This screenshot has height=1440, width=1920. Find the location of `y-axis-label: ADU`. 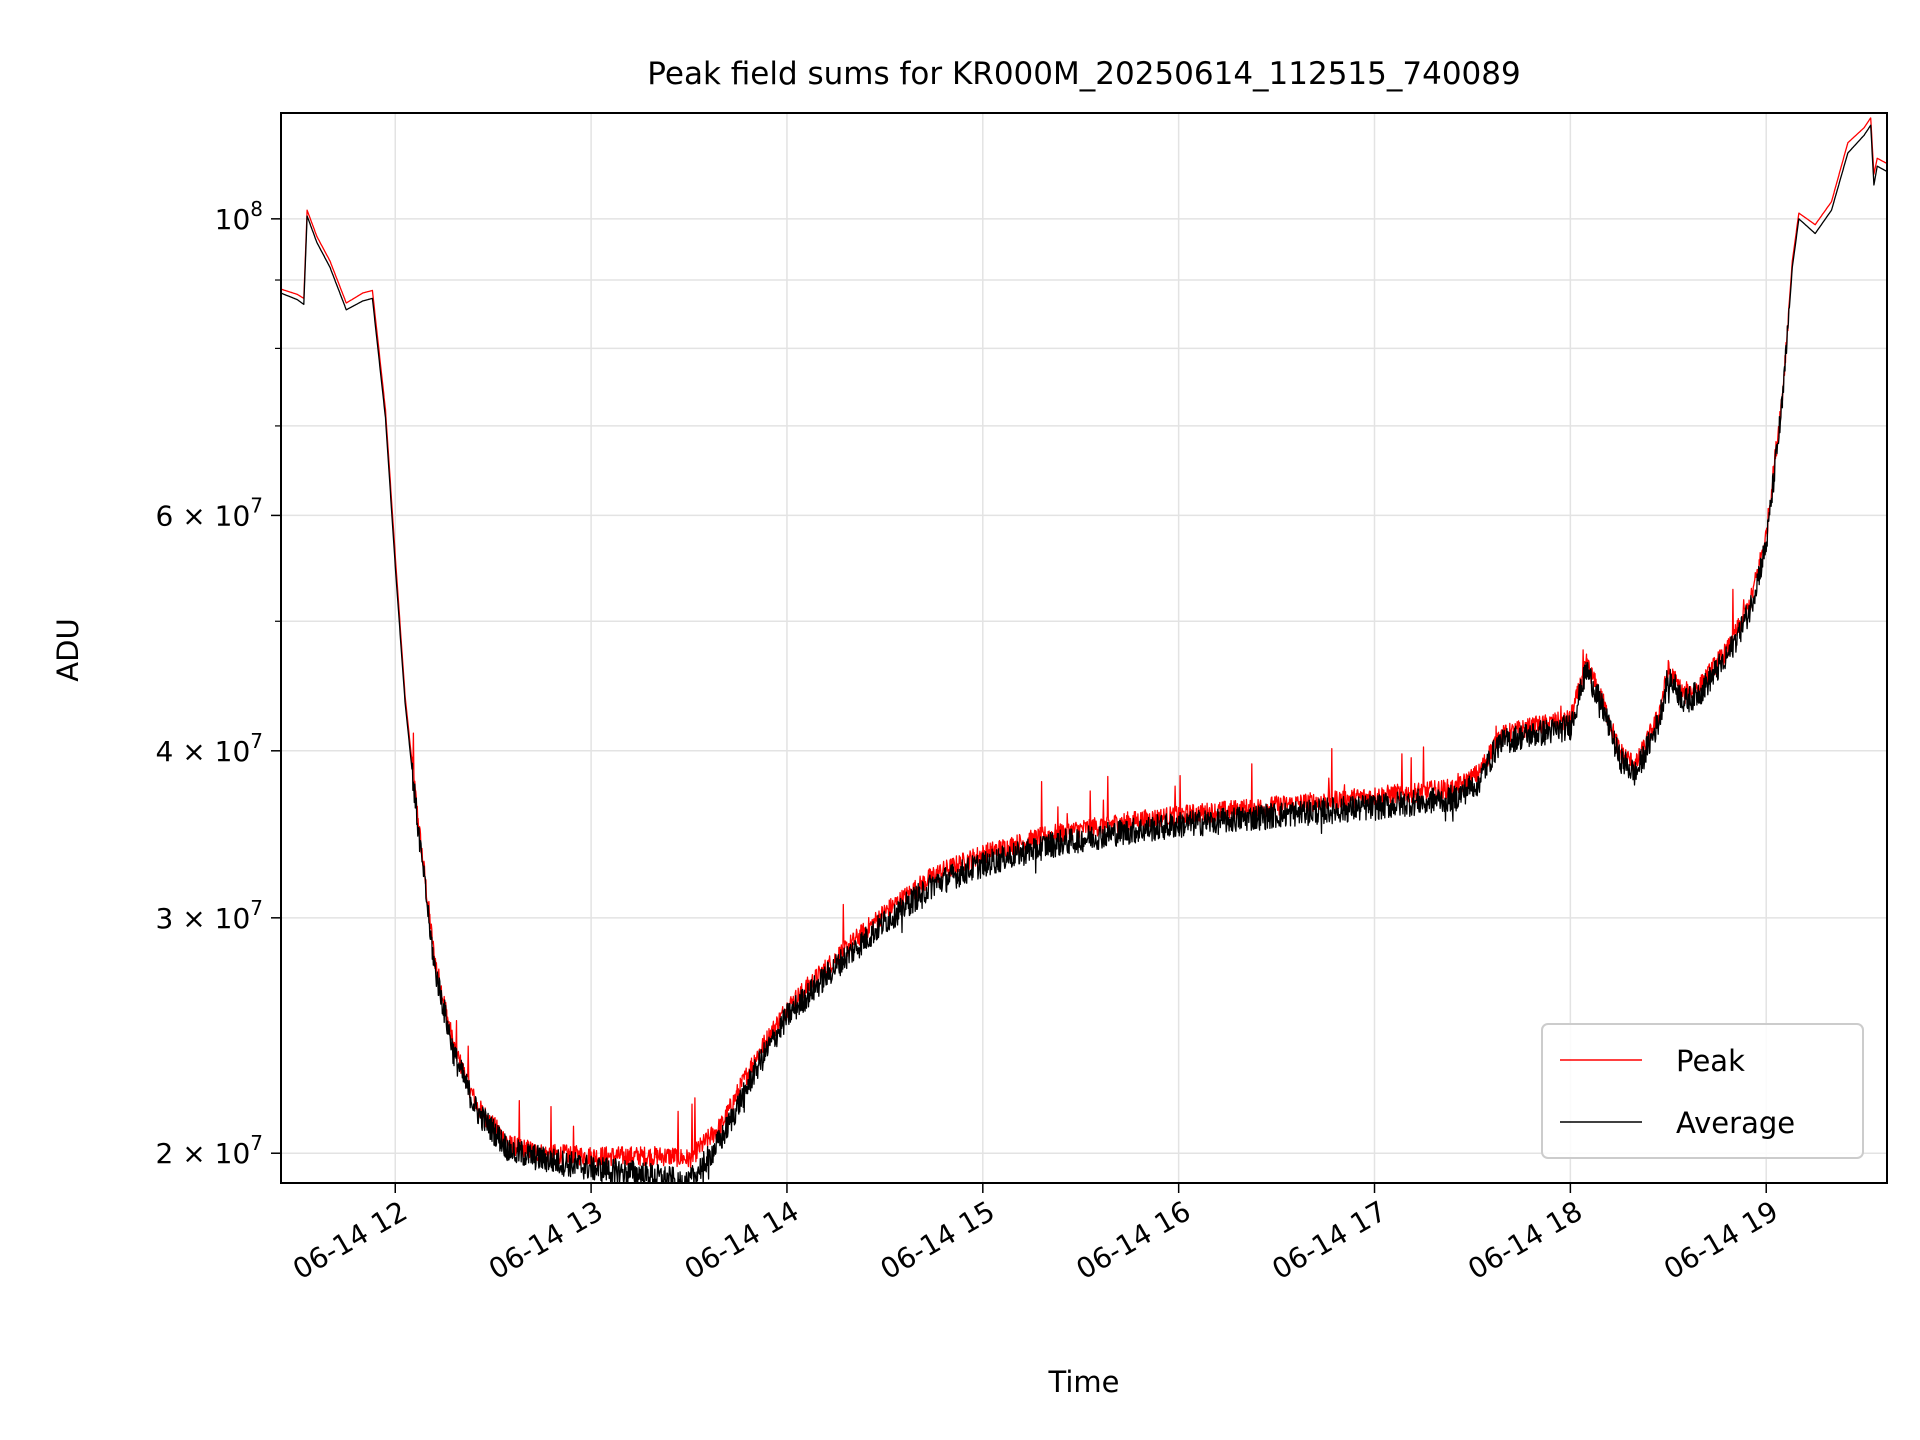

y-axis-label: ADU is located at coordinates (68, 649).